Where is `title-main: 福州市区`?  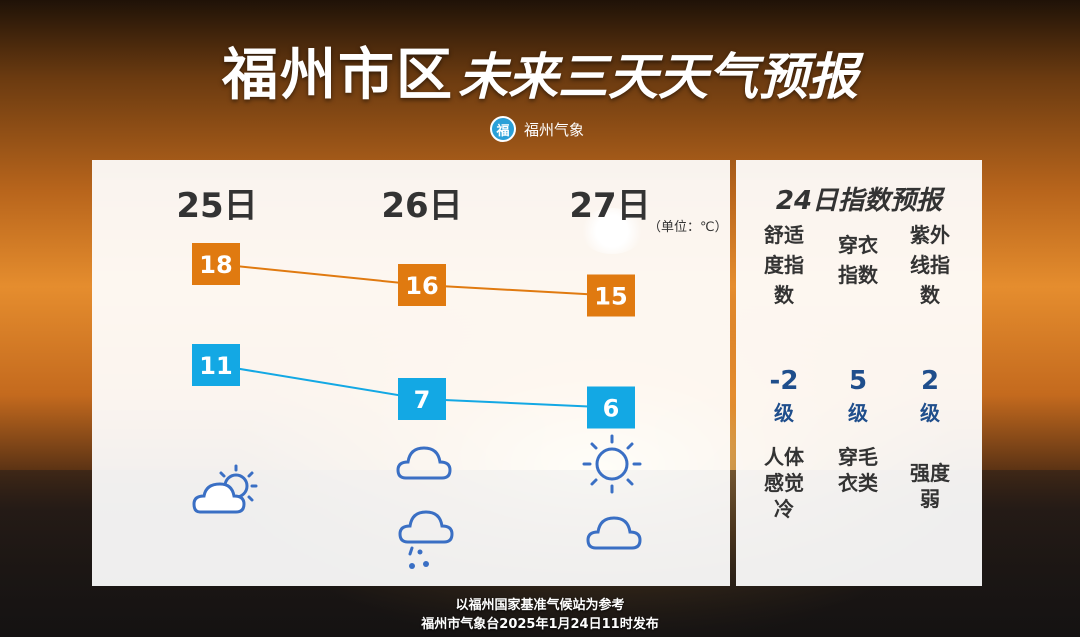 title-main: 福州市区 is located at coordinates (338, 75).